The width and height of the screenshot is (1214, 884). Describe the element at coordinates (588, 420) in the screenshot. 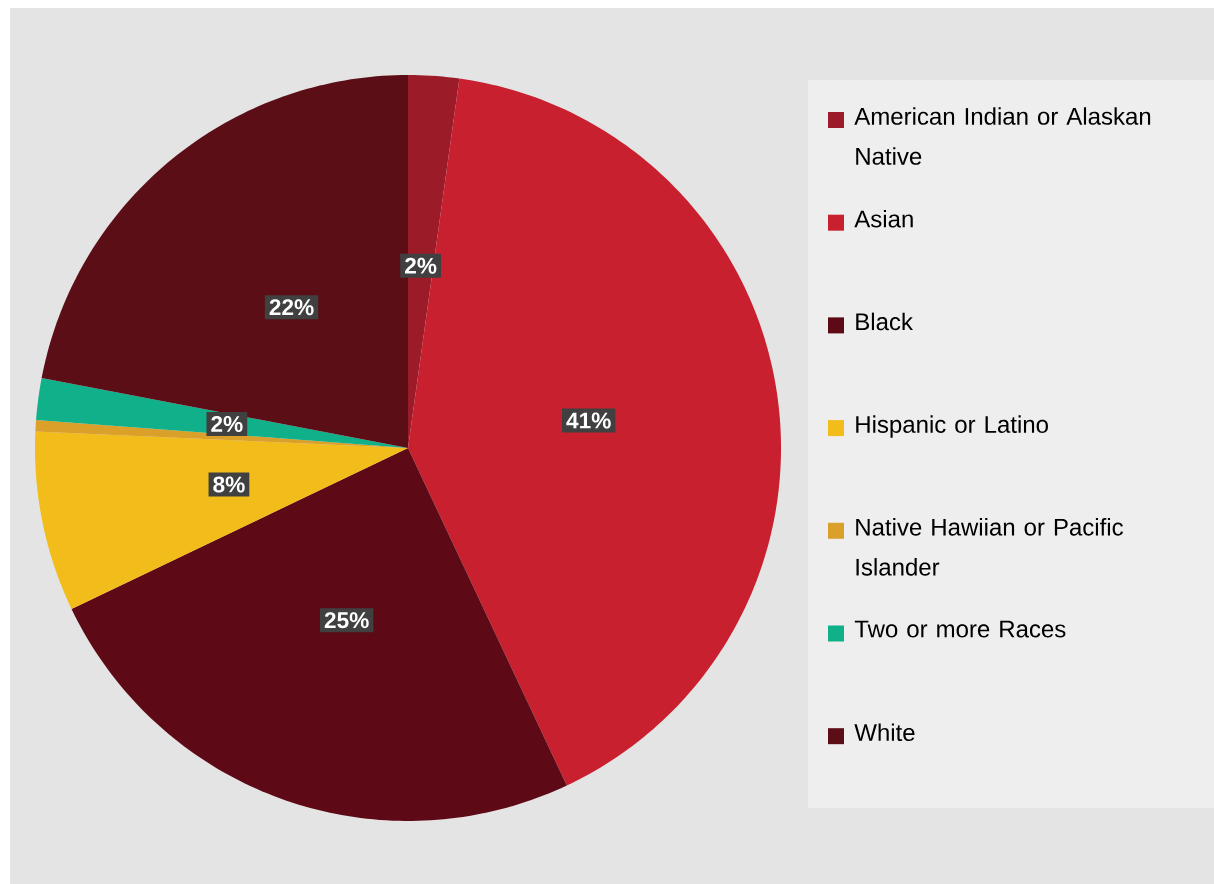

I see `data-label: 41%` at that location.